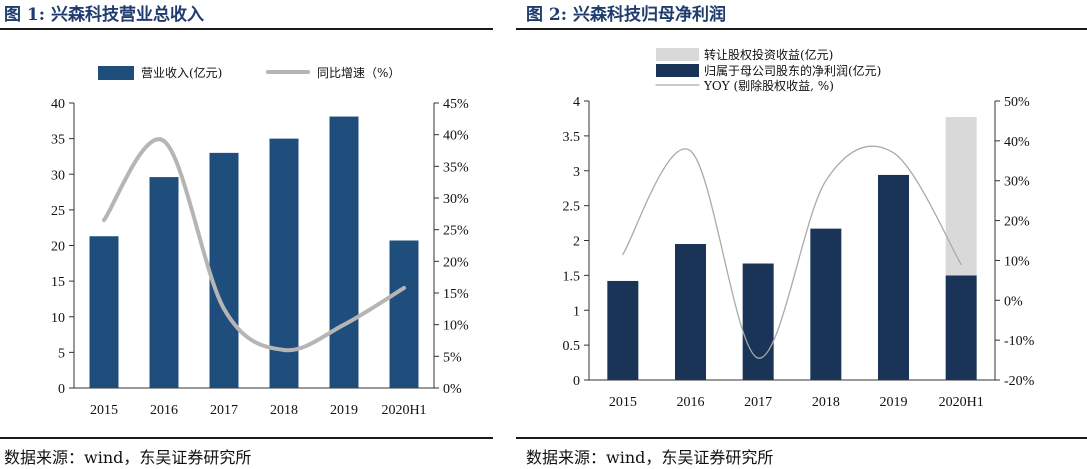  What do you see at coordinates (1017, 182) in the screenshot?
I see `chart2-right-tick-label: 30%` at bounding box center [1017, 182].